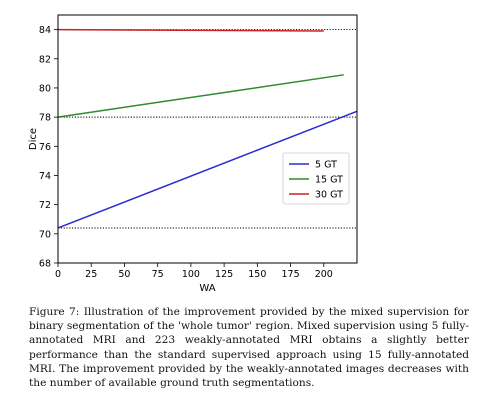 This screenshot has height=400, width=482. What do you see at coordinates (329, 195) in the screenshot?
I see `legend-label: 30 GT` at bounding box center [329, 195].